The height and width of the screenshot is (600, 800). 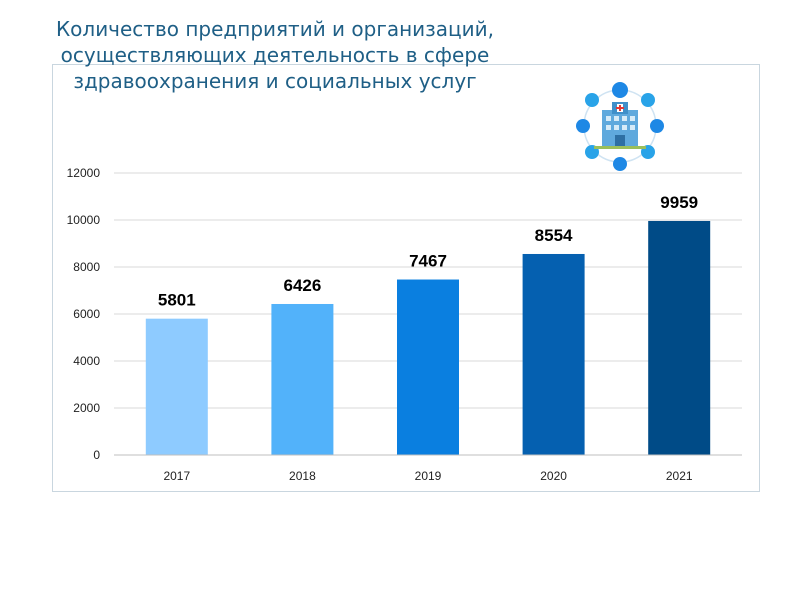 What do you see at coordinates (96, 455) in the screenshot?
I see `y-tick-label: 0` at bounding box center [96, 455].